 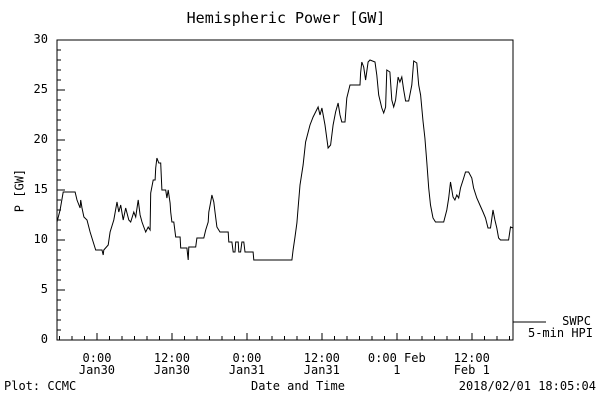 What do you see at coordinates (560, 333) in the screenshot?
I see `legend-series-label: 5-min HPI` at bounding box center [560, 333].